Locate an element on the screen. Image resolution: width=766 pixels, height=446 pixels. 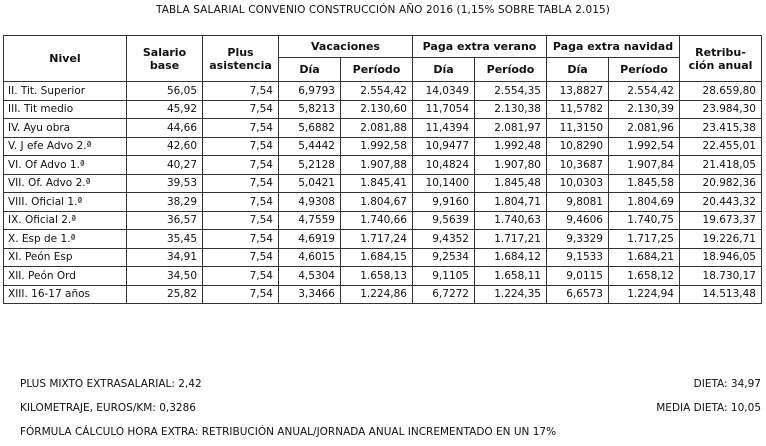
subheader-vacaciones-periodo: Período is located at coordinates (376, 69).